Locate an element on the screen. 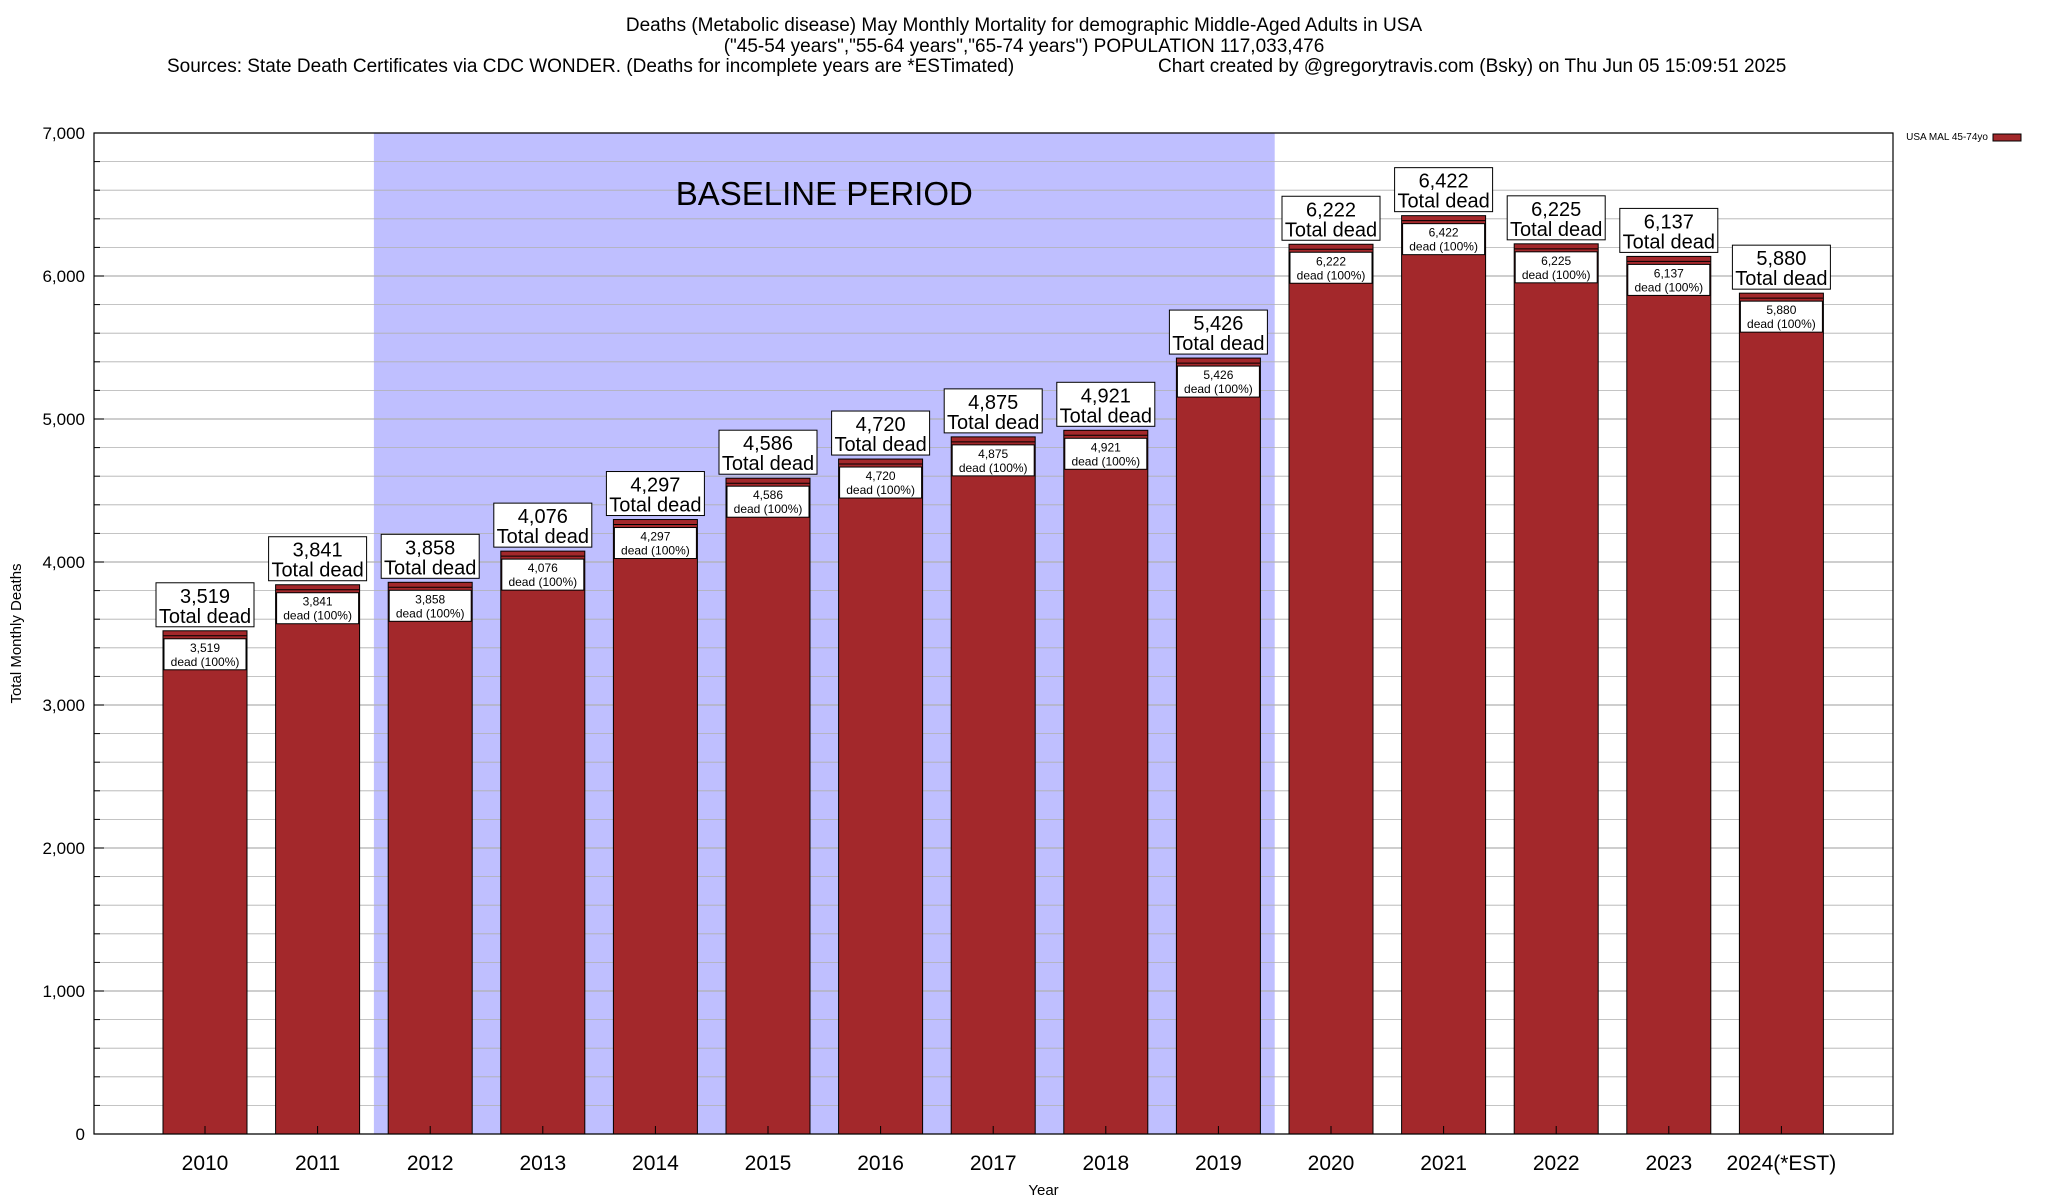  bar-2023 is located at coordinates (1669, 695).